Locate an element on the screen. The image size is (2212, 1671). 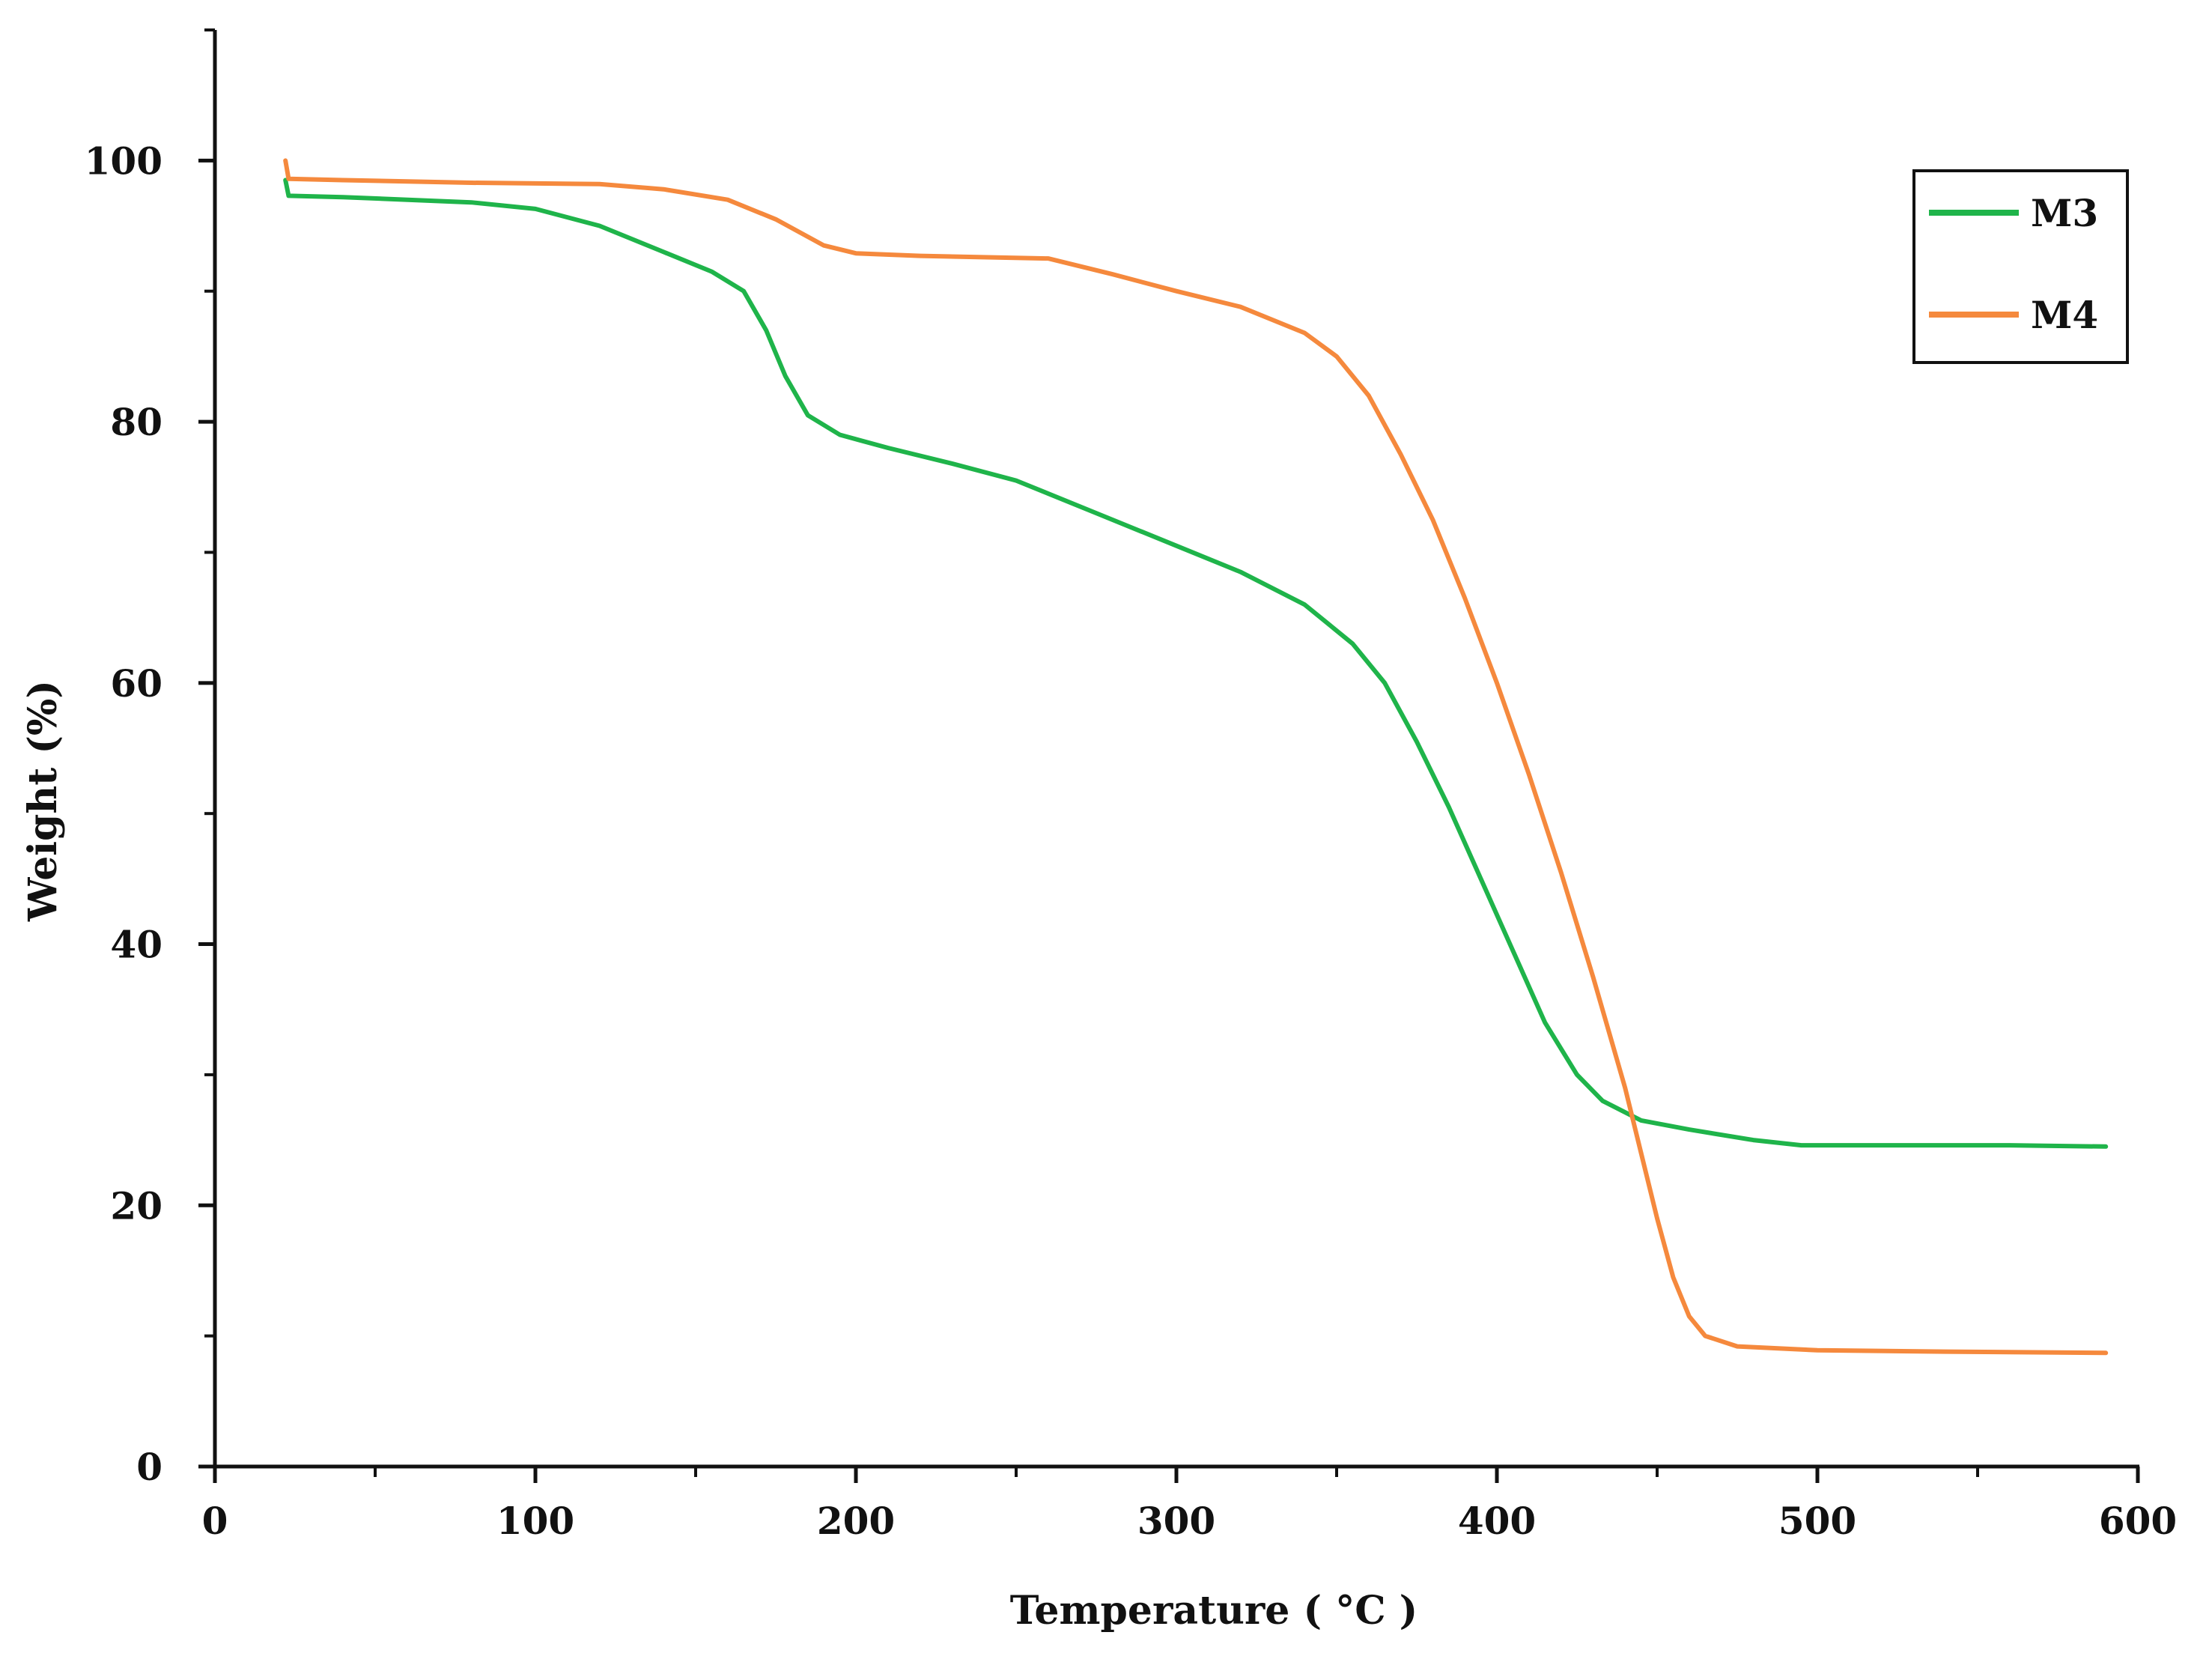
legend-box is located at coordinates (2020, 266).